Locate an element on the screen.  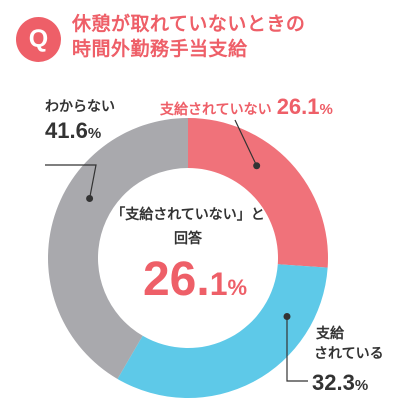
slice-unpaid is located at coordinates (258, 193).